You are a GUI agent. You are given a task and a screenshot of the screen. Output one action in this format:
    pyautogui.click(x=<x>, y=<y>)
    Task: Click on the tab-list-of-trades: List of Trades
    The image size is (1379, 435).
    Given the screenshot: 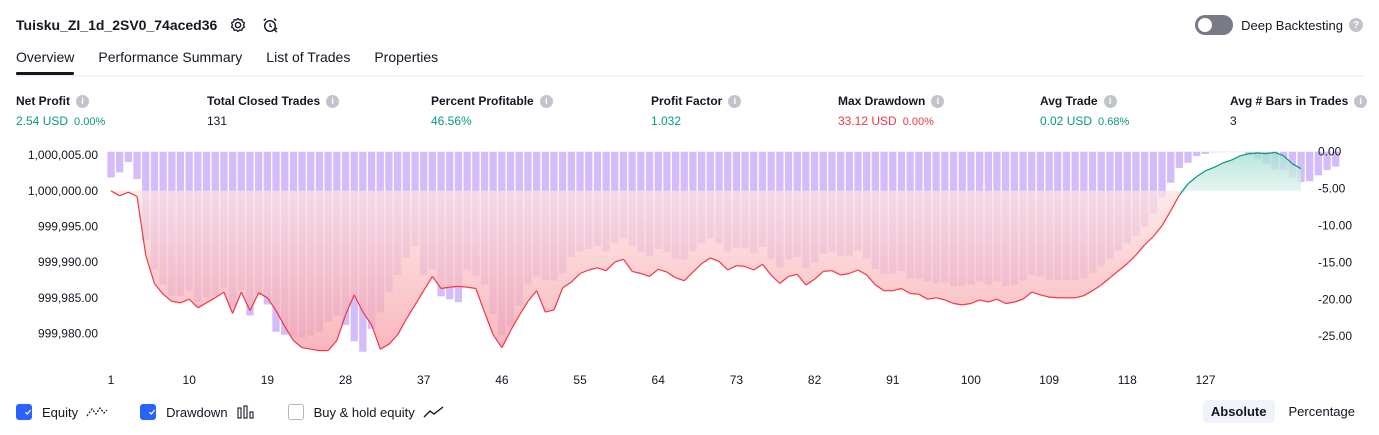 What is the action you would take?
    pyautogui.click(x=308, y=57)
    